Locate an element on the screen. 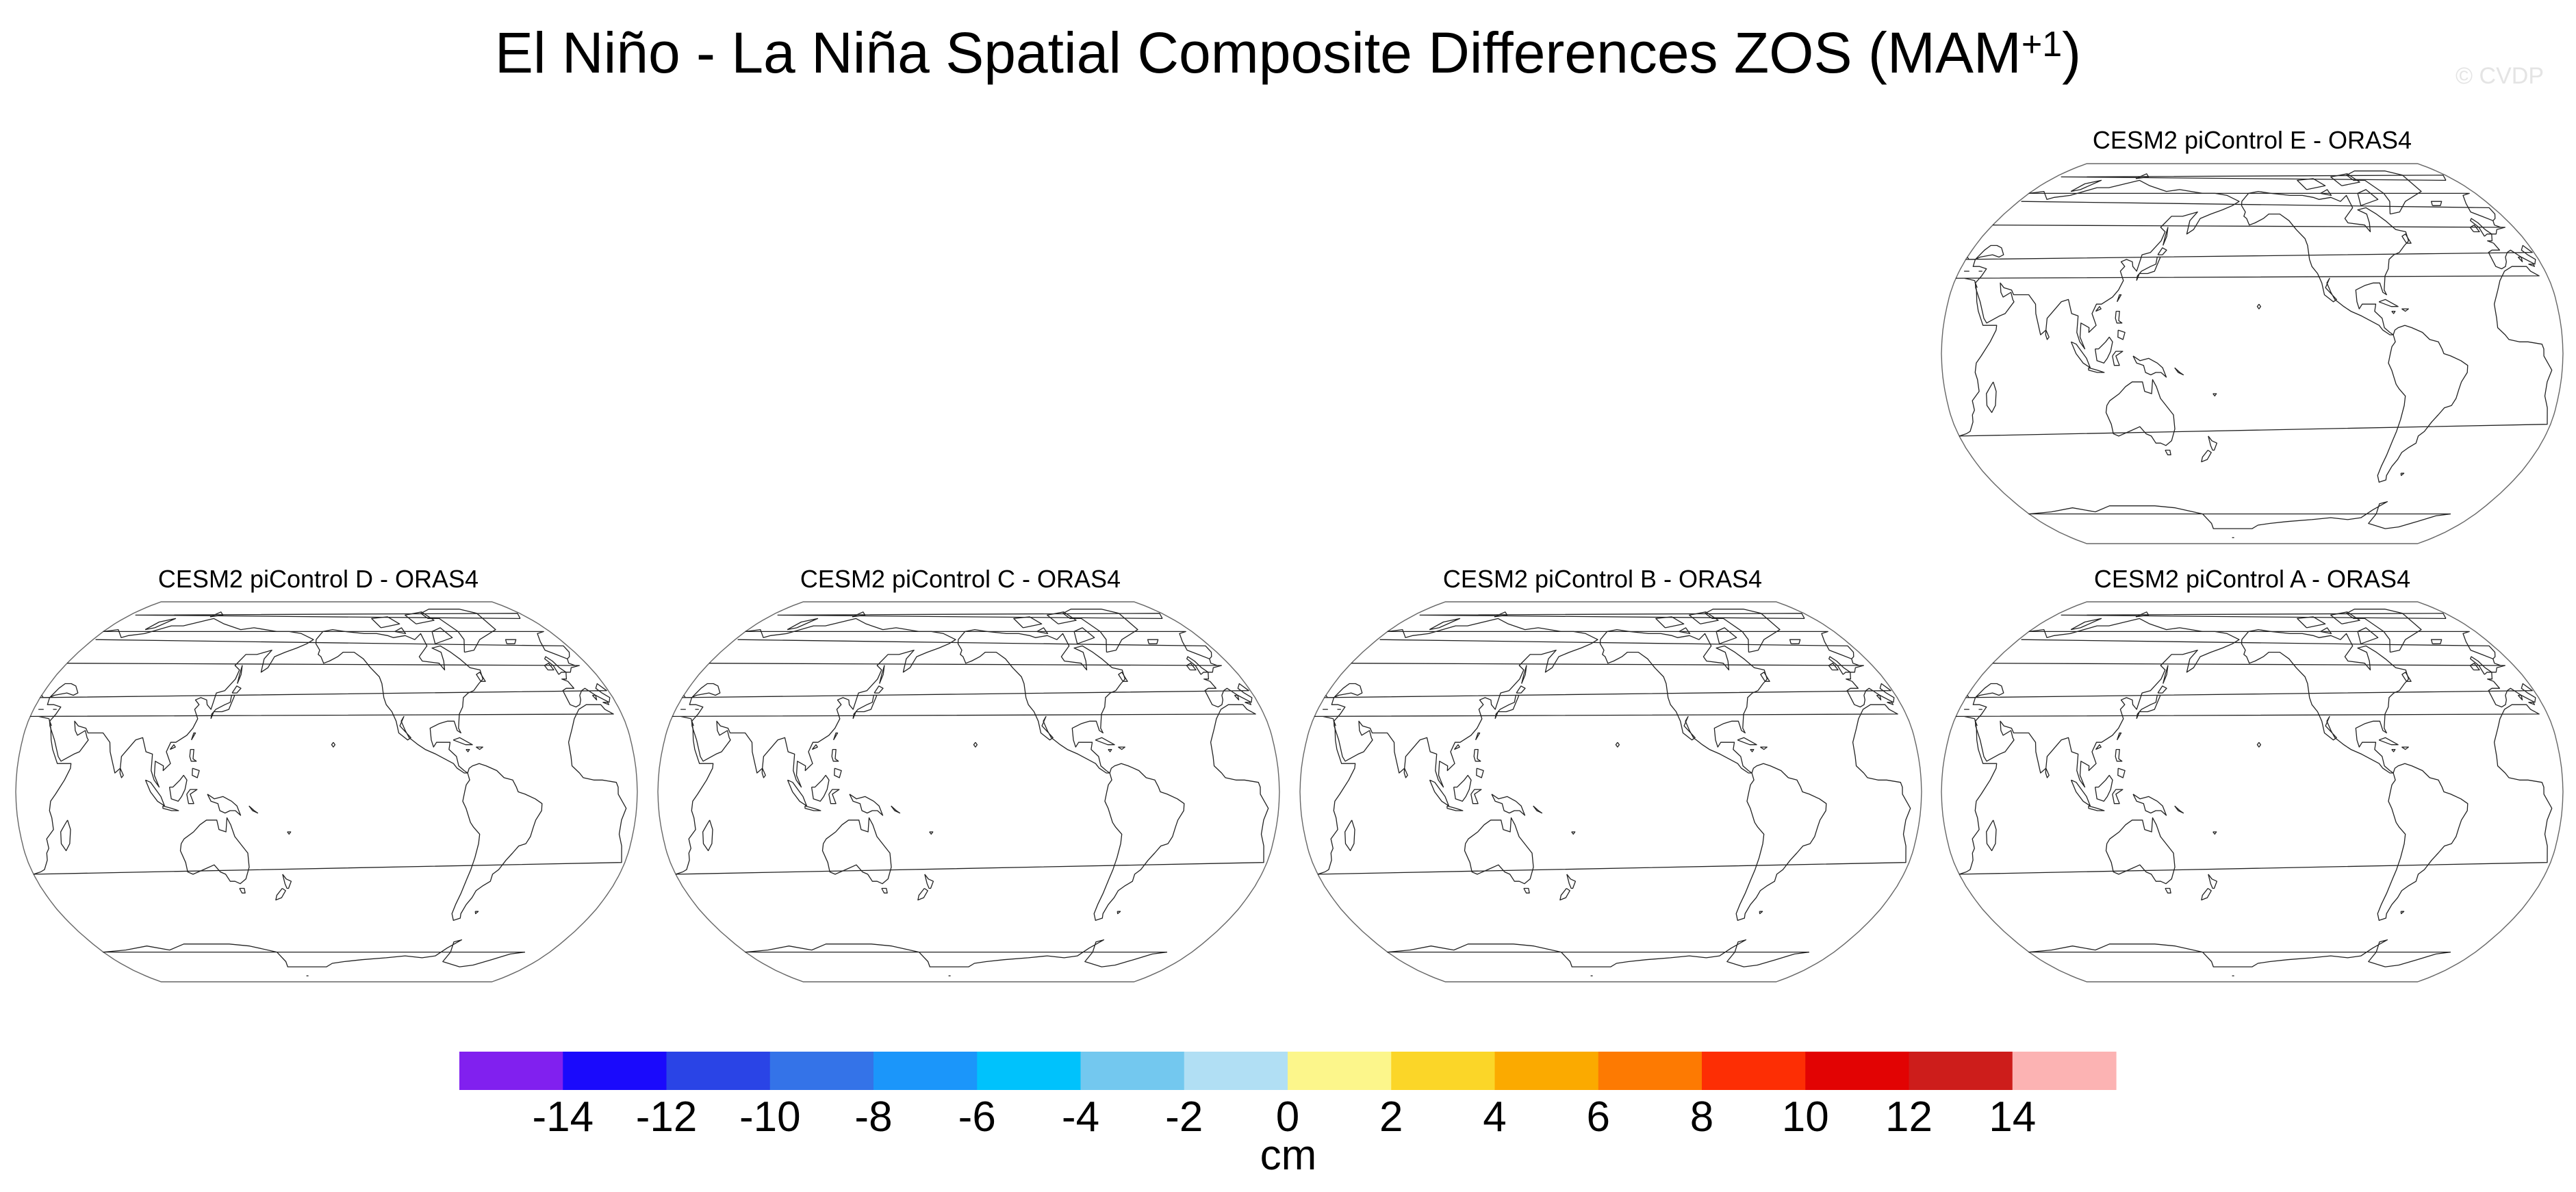 Image resolution: width=2576 pixels, height=1192 pixels. colorbar-tick-label: 2 is located at coordinates (1391, 1117).